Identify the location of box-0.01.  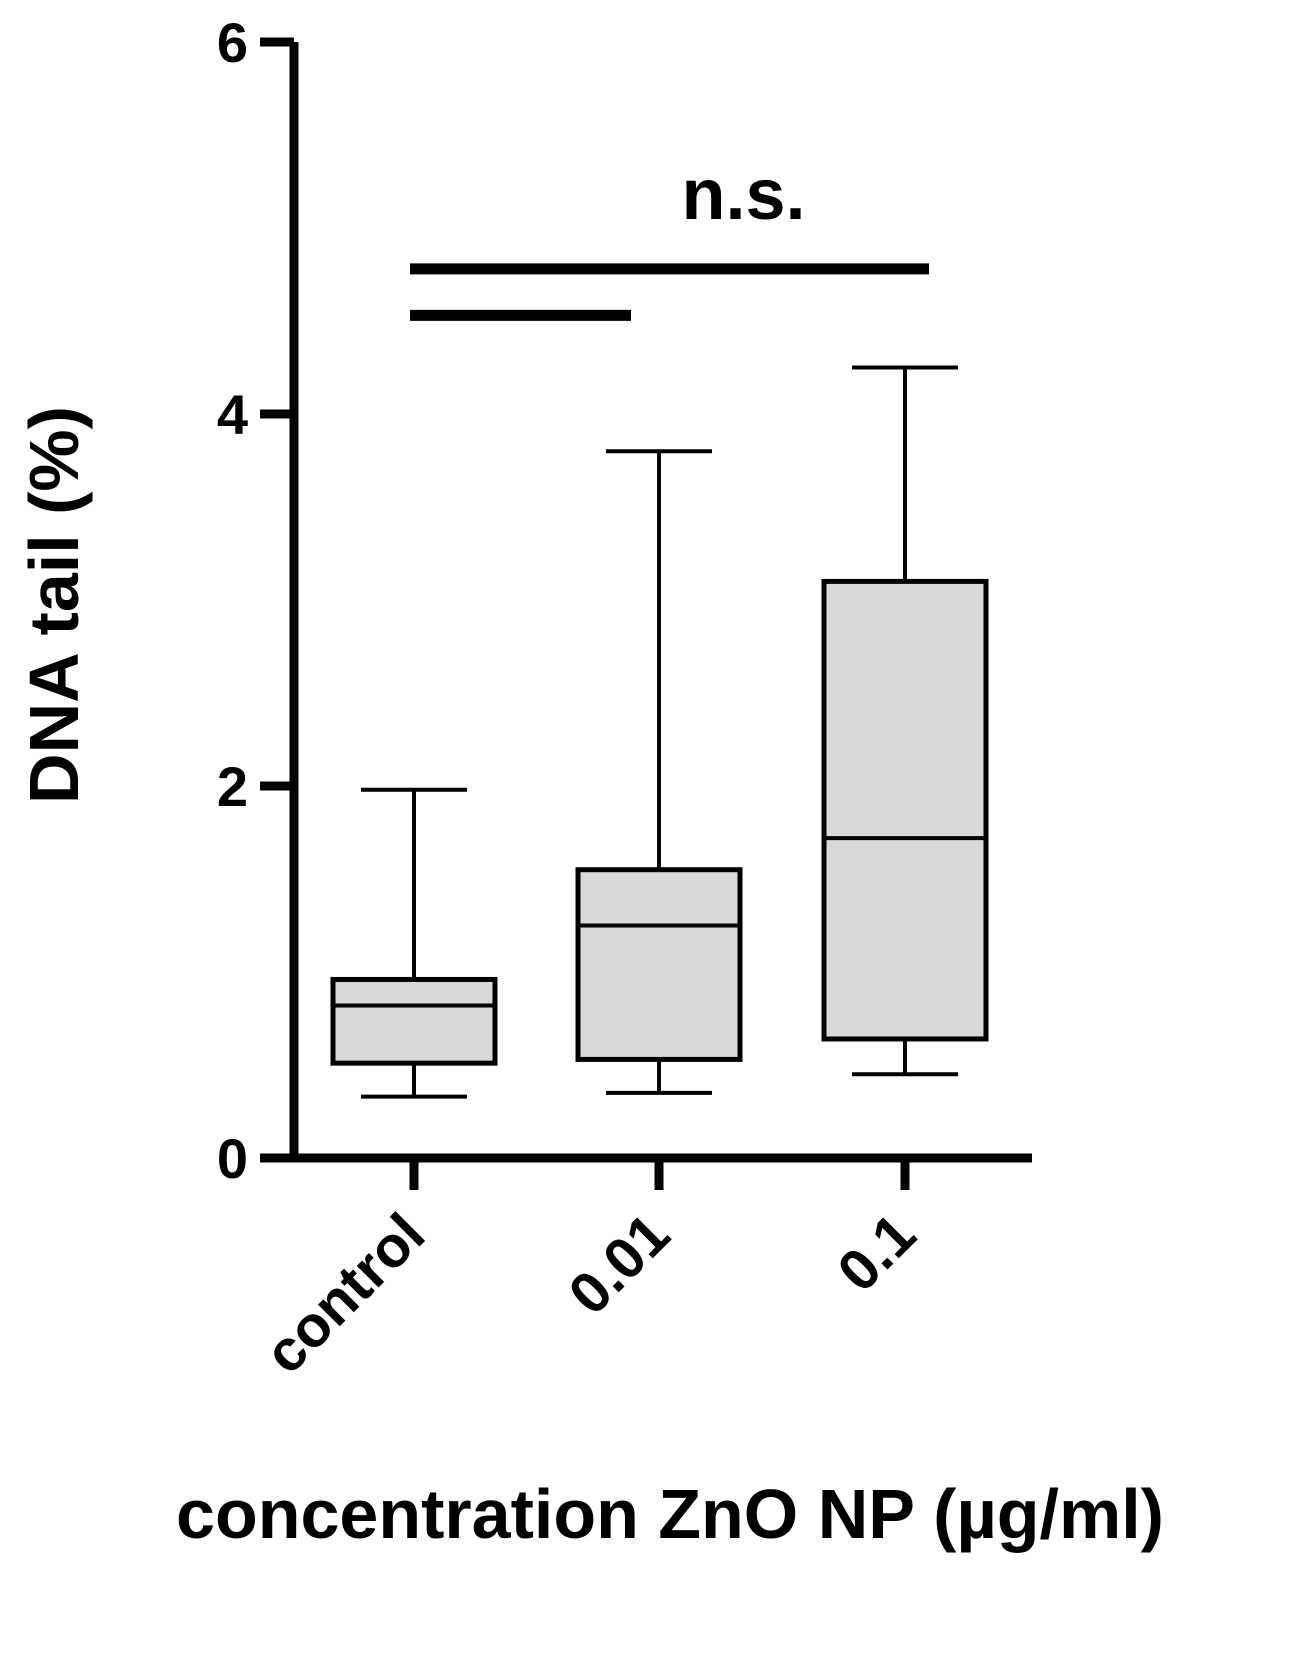
(659, 772).